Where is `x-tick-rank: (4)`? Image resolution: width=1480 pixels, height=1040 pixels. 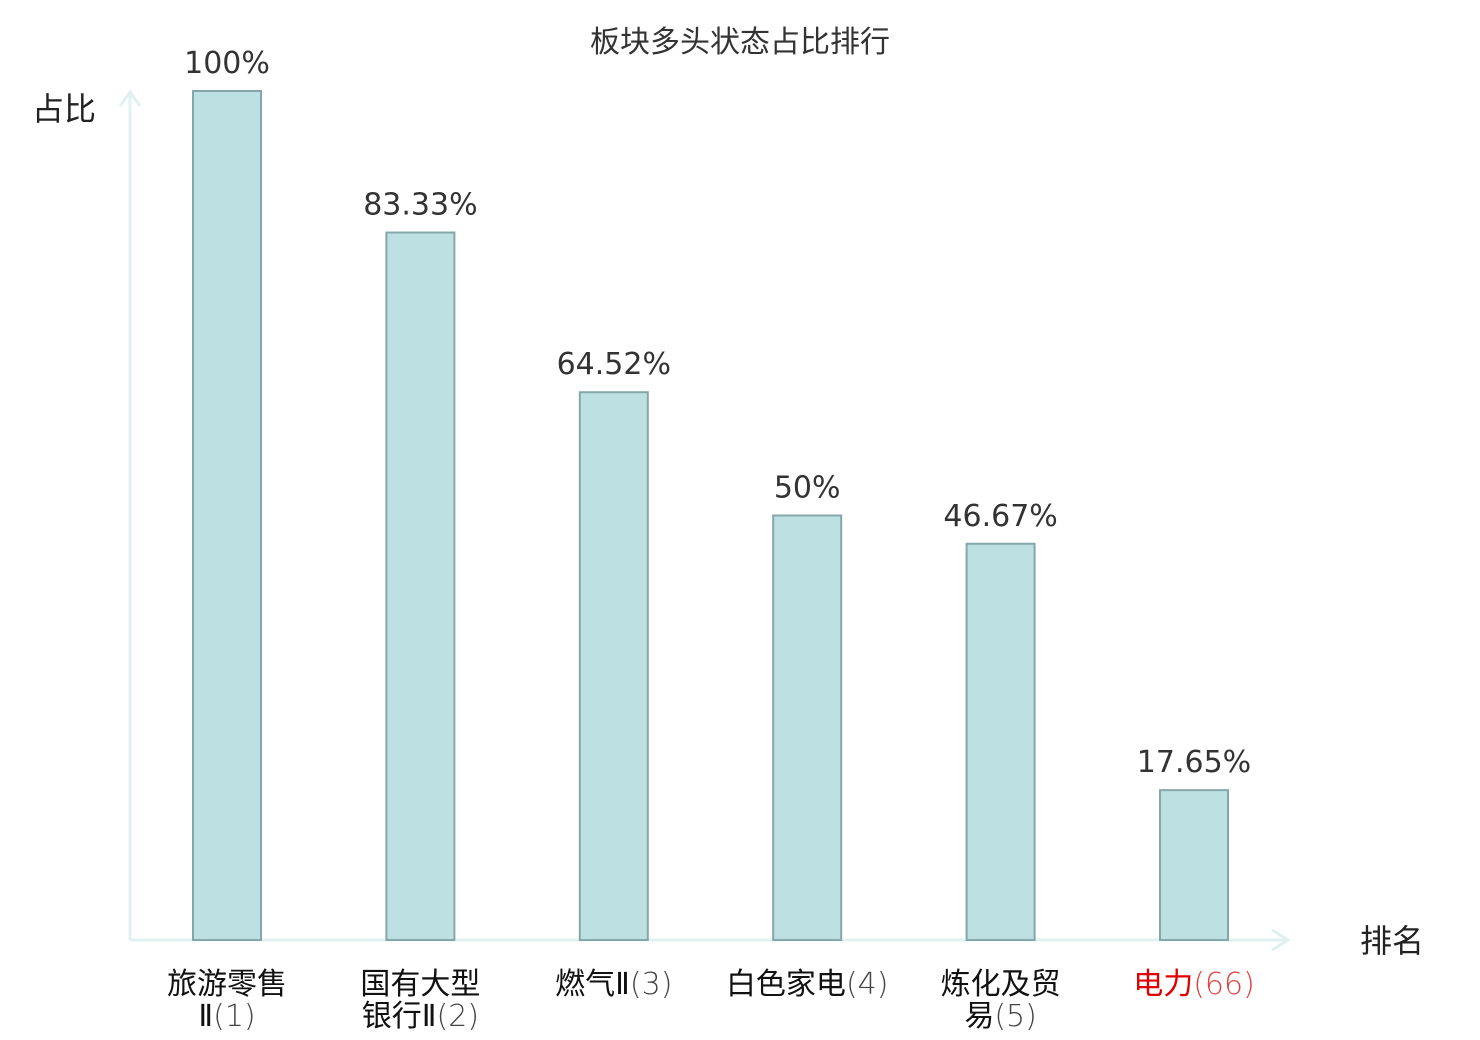 x-tick-rank: (4) is located at coordinates (867, 984).